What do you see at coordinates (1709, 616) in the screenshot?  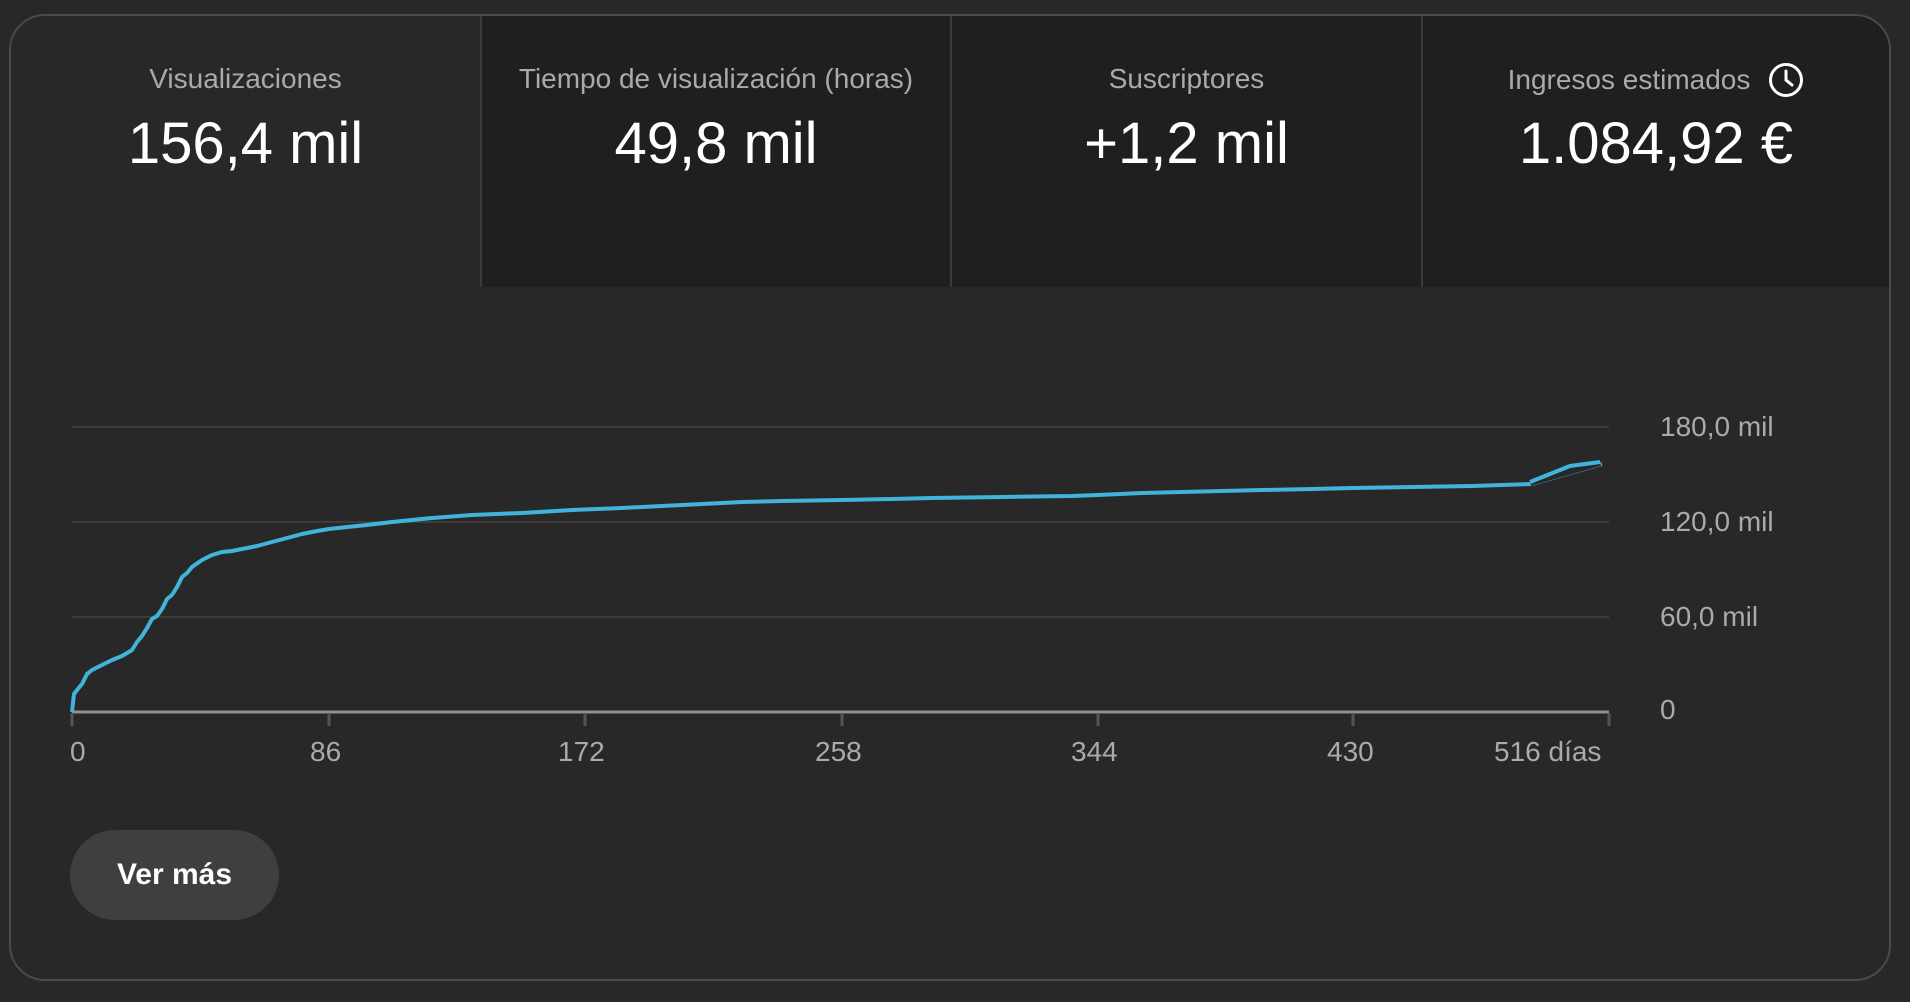 I see `y-axis-label: 60,0 mil` at bounding box center [1709, 616].